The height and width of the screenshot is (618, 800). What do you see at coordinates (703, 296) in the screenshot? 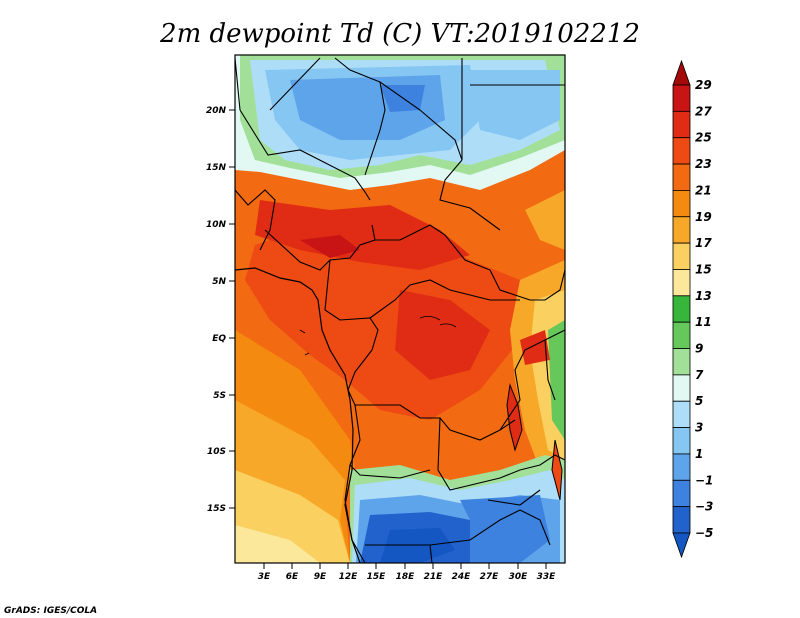
I see `colorbar-label: 13` at bounding box center [703, 296].